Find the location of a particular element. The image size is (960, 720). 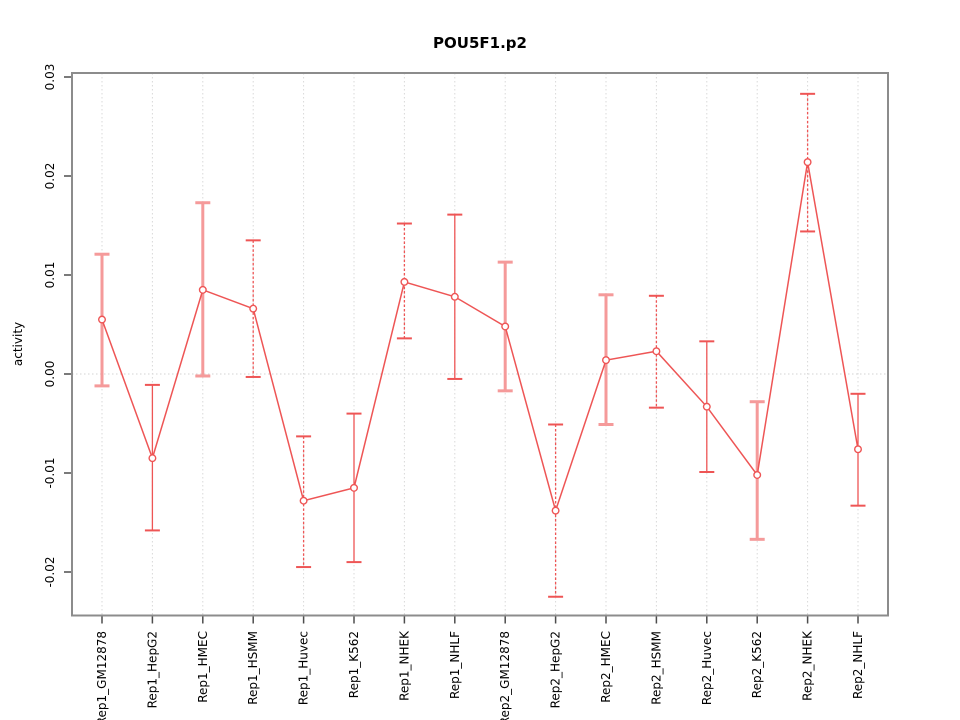

x-tick-label: Rep2_HMEC is located at coordinates (606, 667).